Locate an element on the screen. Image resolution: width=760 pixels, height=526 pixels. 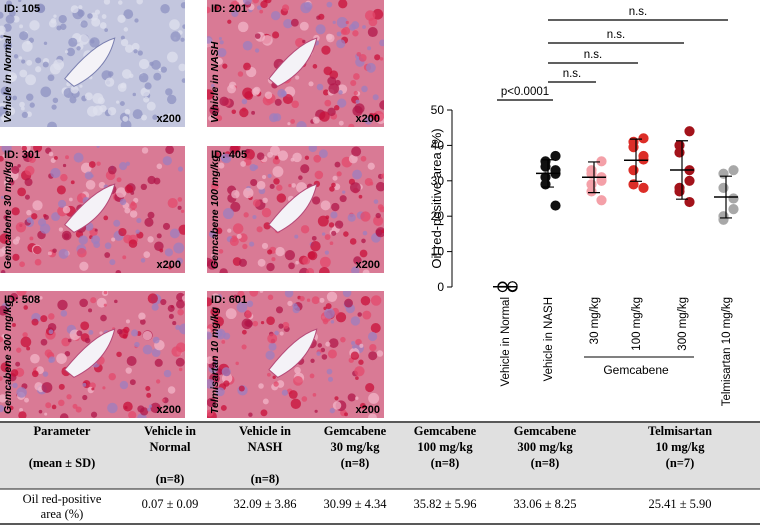
y-axis-label: Oil red-positive area (%) is located at coordinates (436, 198).